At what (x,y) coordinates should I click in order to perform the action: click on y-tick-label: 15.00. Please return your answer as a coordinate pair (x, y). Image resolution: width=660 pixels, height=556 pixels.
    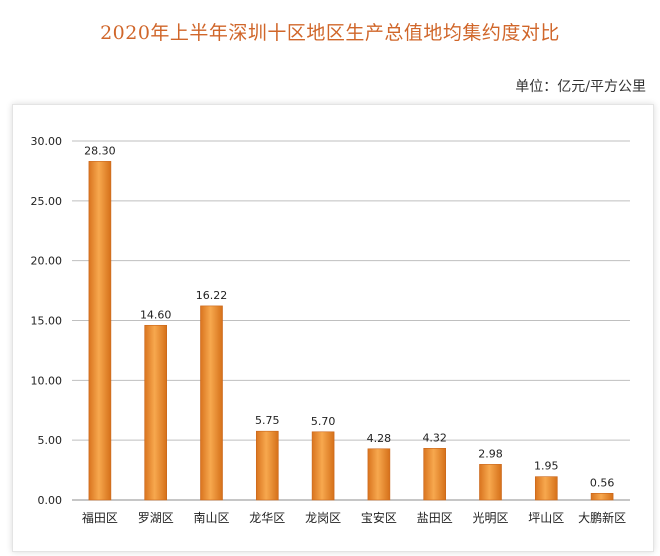
    Looking at the image, I should click on (47, 321).